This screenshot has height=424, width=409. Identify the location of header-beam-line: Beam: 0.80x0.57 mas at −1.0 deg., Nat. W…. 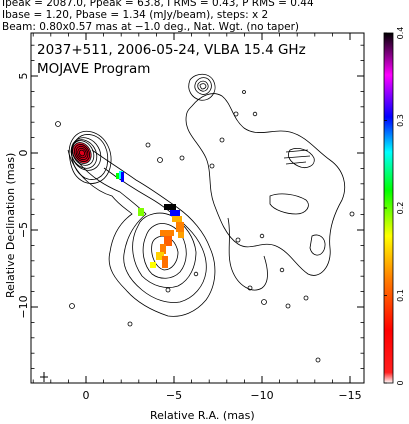
(151, 27).